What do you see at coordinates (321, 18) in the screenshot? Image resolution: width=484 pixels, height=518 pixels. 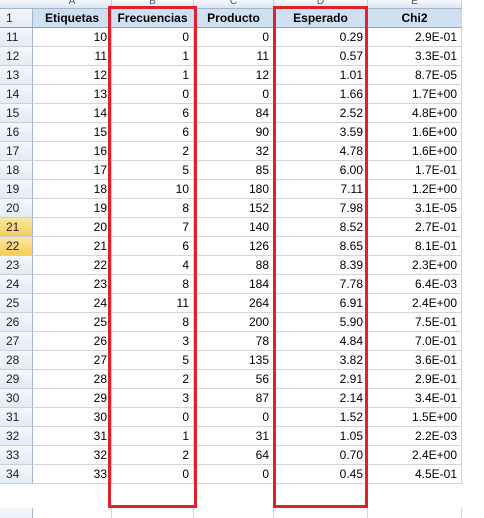 I see `header-esperado: Esperado` at bounding box center [321, 18].